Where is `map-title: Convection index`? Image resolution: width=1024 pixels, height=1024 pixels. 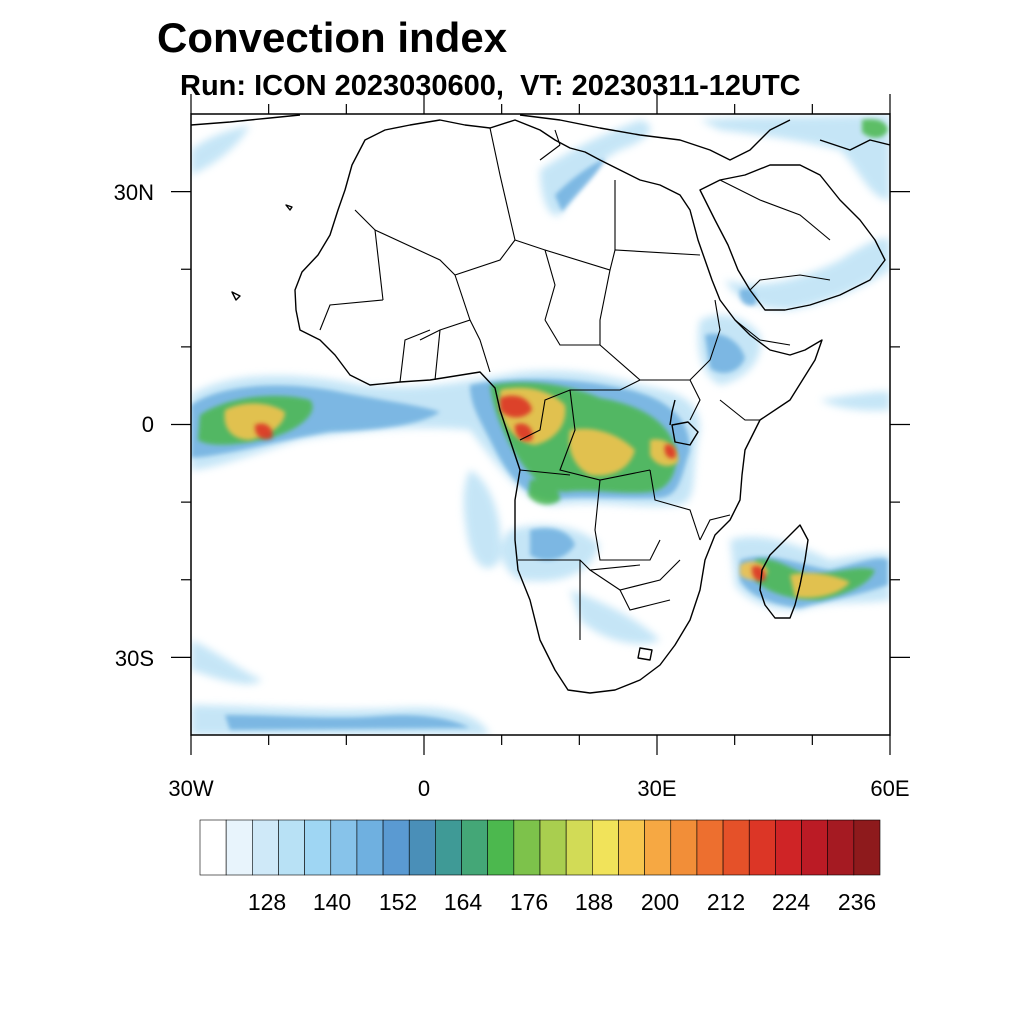
map-title: Convection index is located at coordinates (332, 37).